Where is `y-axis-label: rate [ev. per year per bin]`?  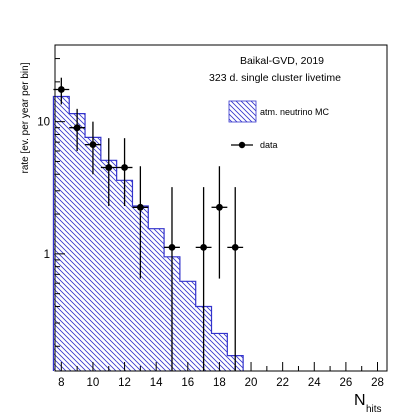 y-axis-label: rate [ev. per year per bin] is located at coordinates (25, 117).